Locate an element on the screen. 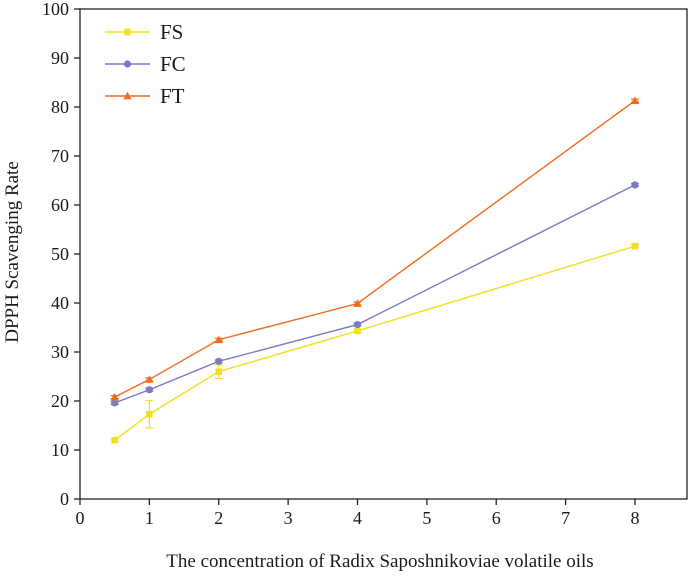  x-tick-label: 7 is located at coordinates (565, 518).